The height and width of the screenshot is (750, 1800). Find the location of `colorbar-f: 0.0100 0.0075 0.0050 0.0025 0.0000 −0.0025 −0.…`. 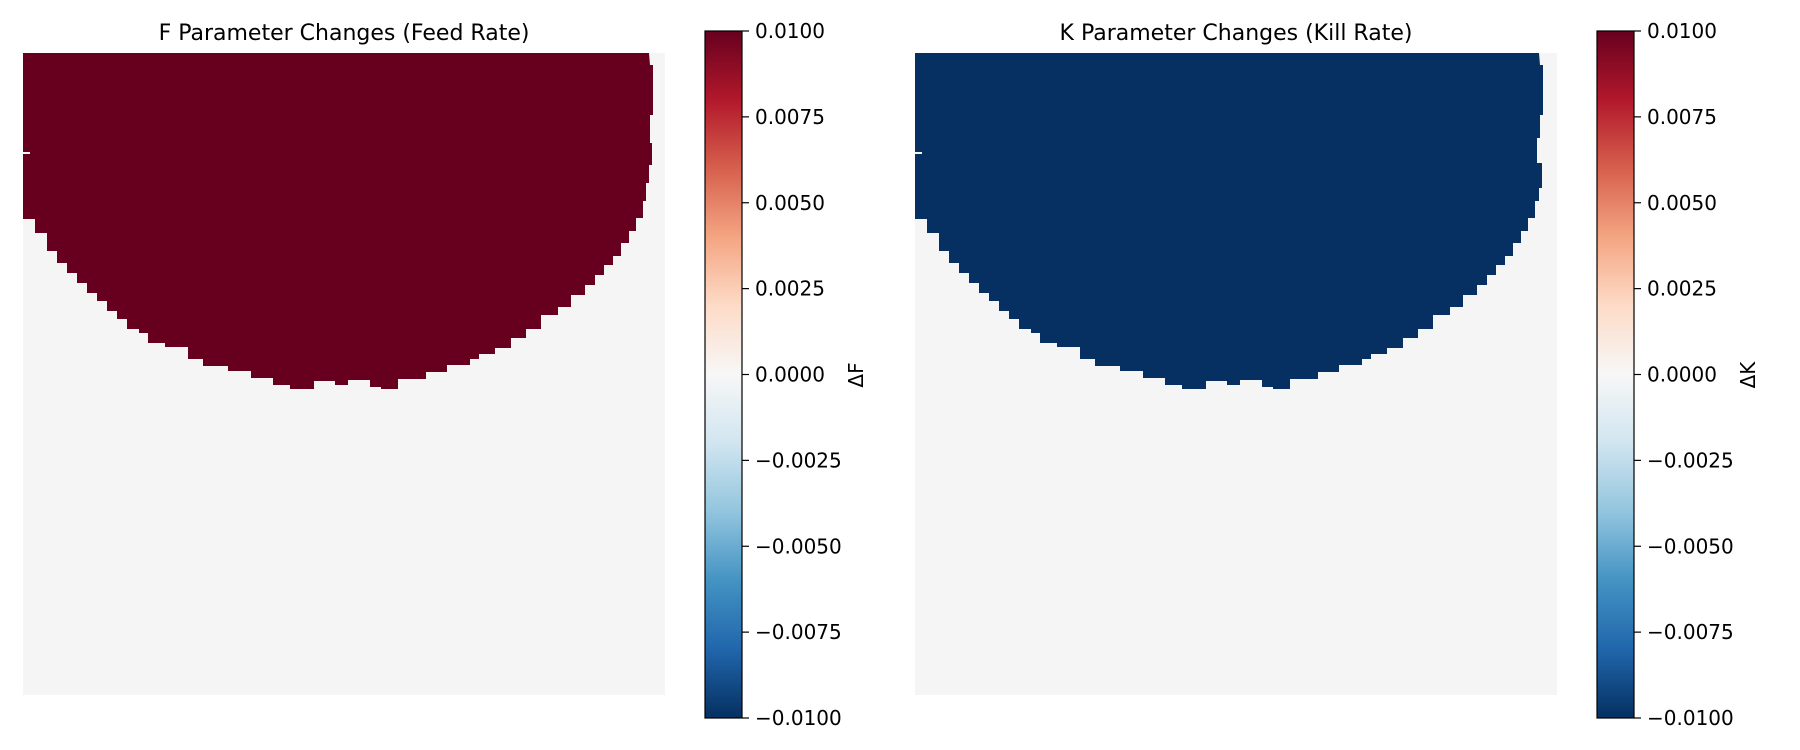

colorbar-f: 0.0100 0.0075 0.0050 0.0025 0.0000 −0.0025 −0.… is located at coordinates (786, 374).